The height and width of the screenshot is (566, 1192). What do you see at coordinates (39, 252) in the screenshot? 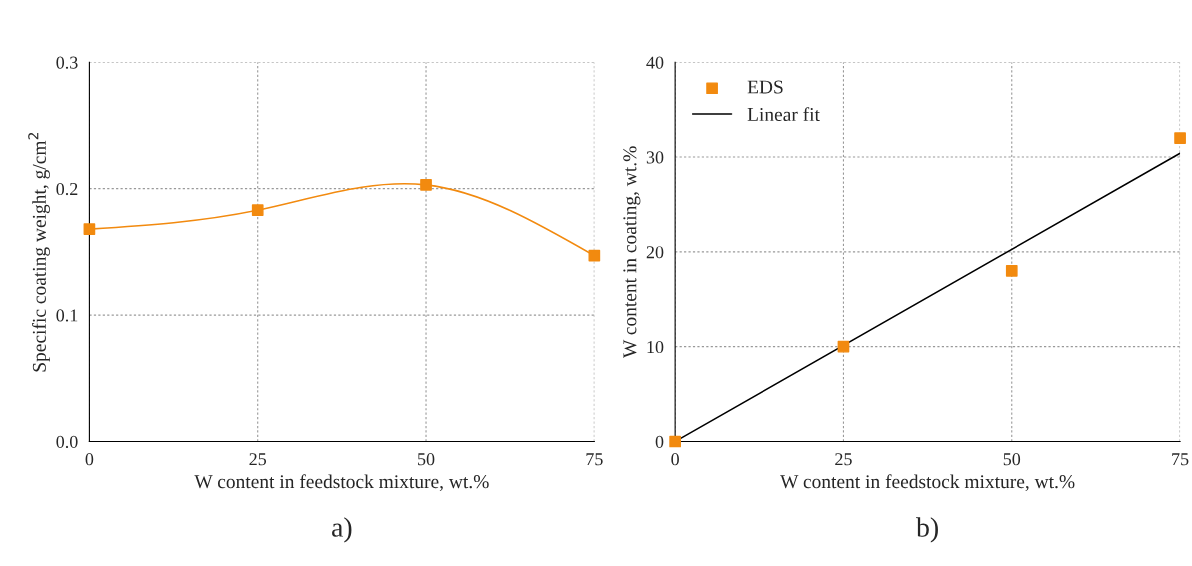
I see `y-axis-title: Specific coating weight, g/cm$^{2}$` at bounding box center [39, 252].